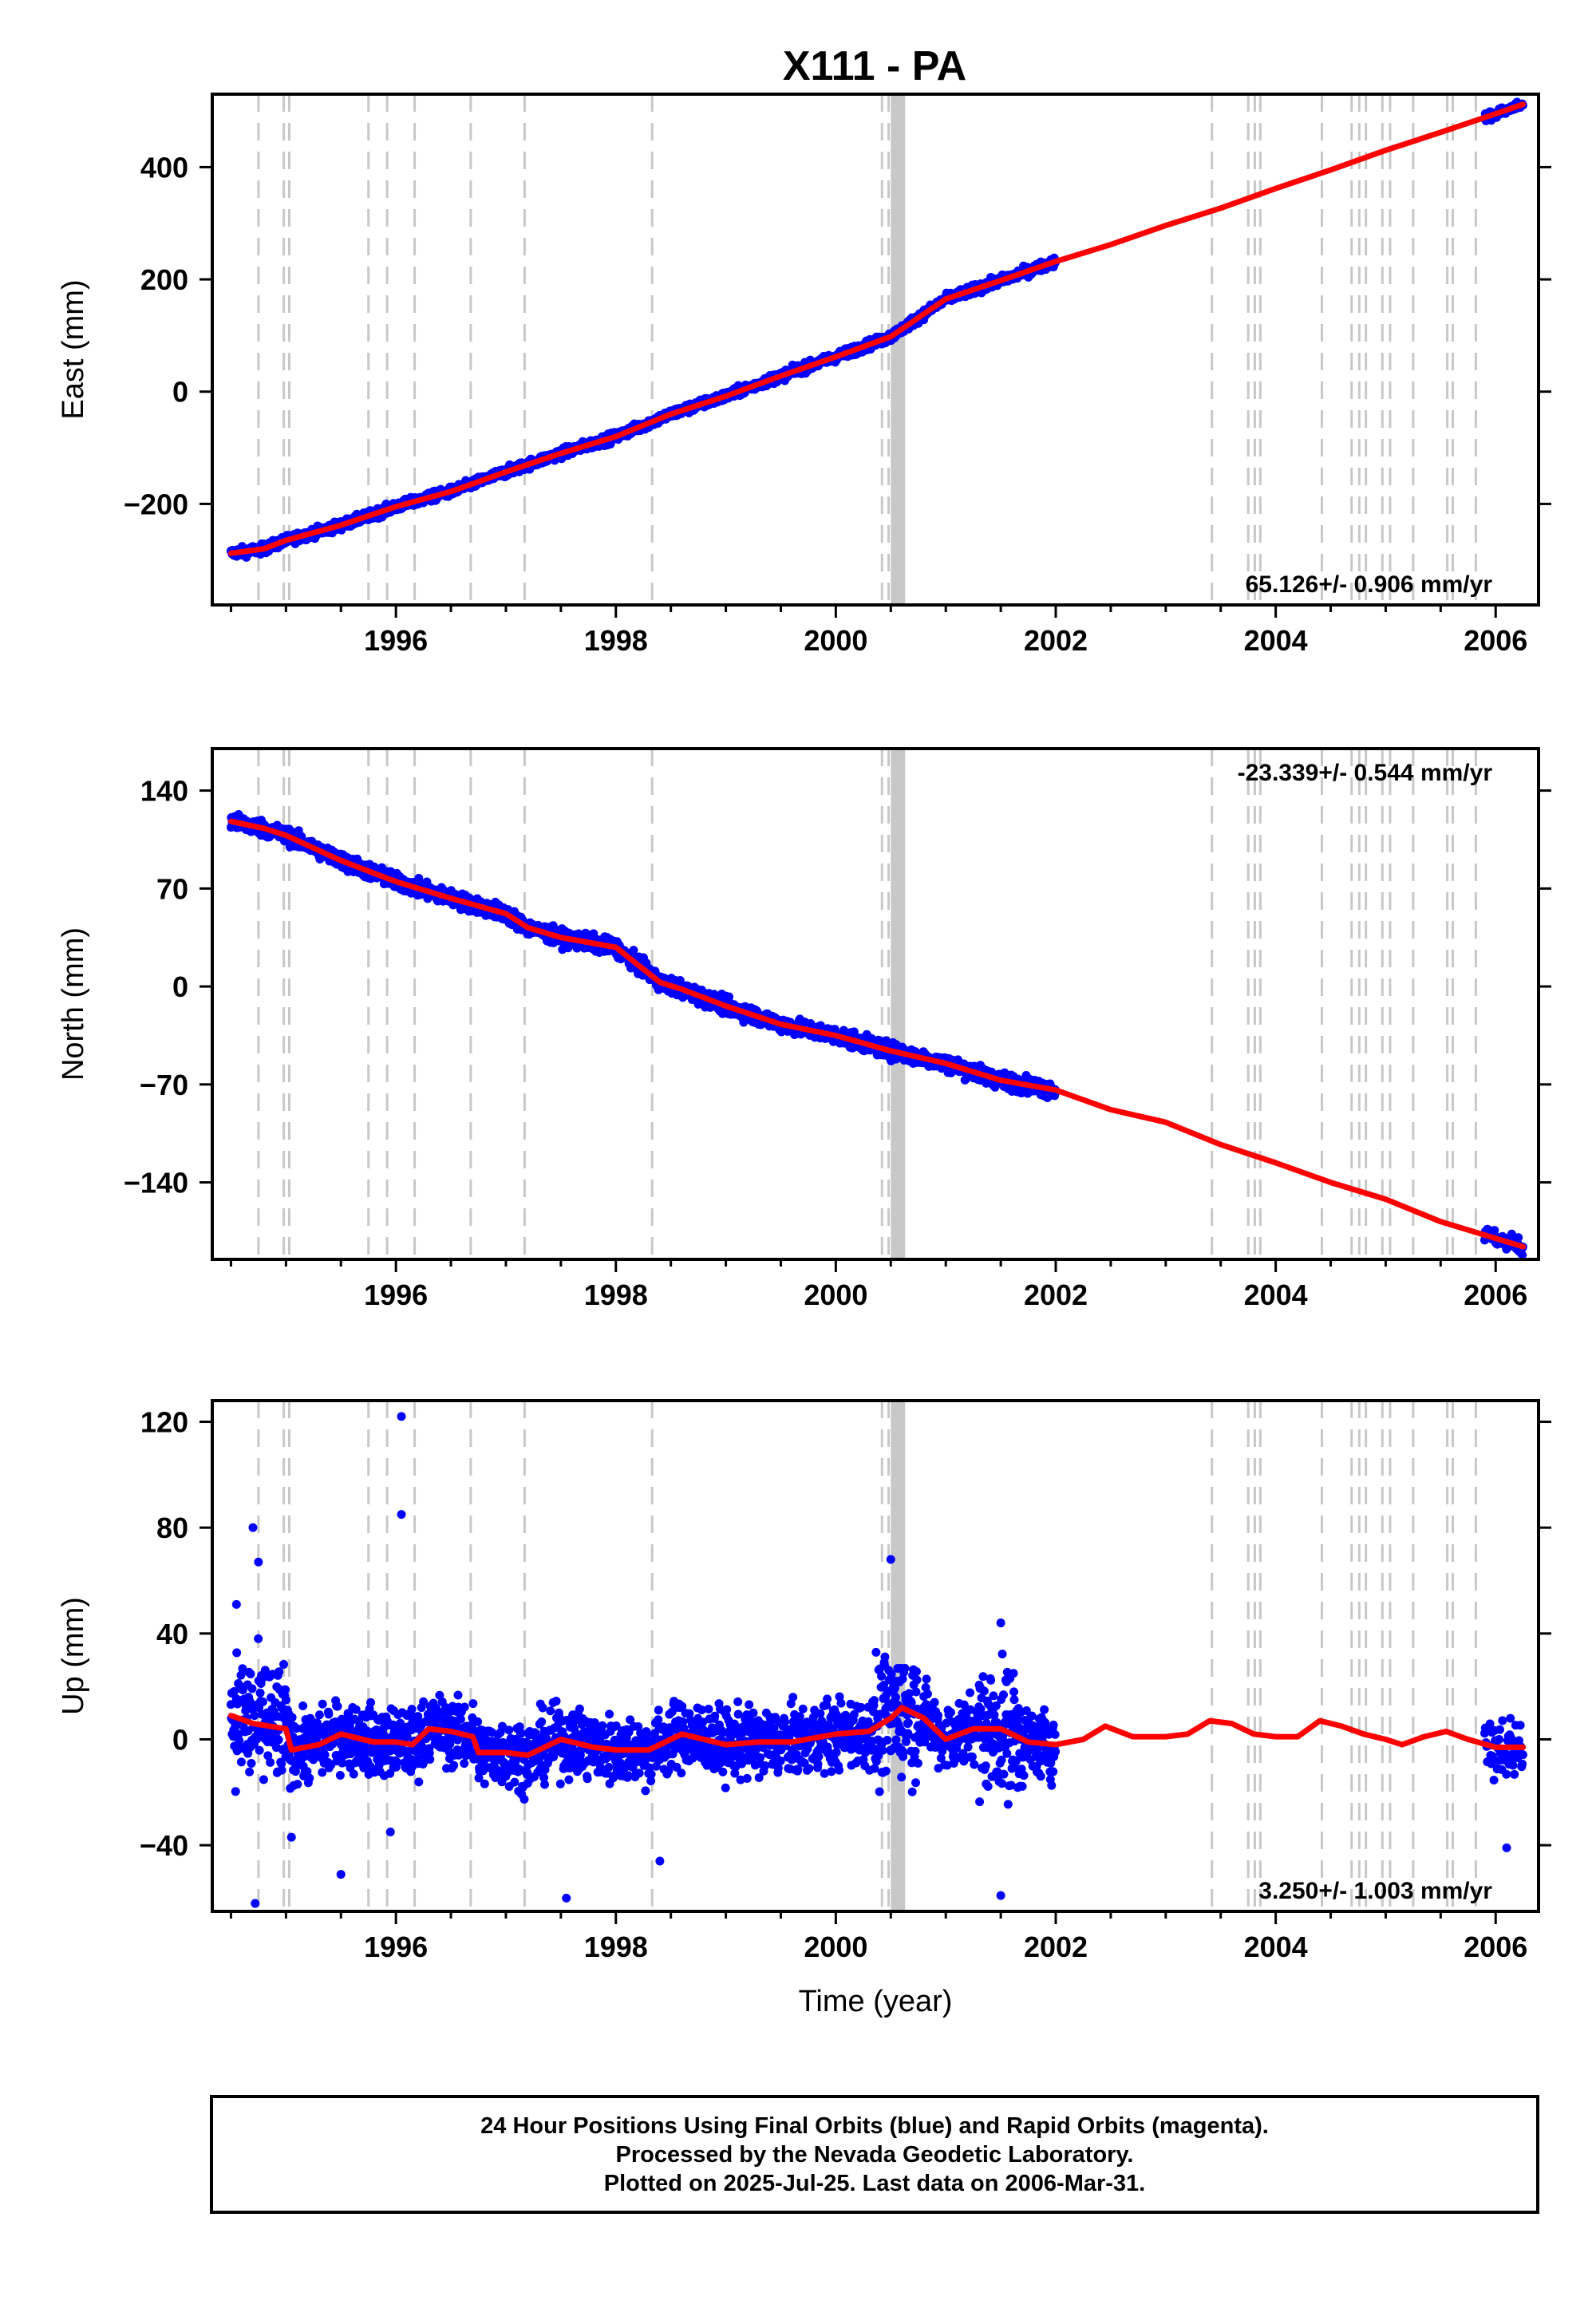 This screenshot has width=1596, height=2316. What do you see at coordinates (1365, 773) in the screenshot?
I see `rate-label: -23.339+/- 0.544 mm/yr` at bounding box center [1365, 773].